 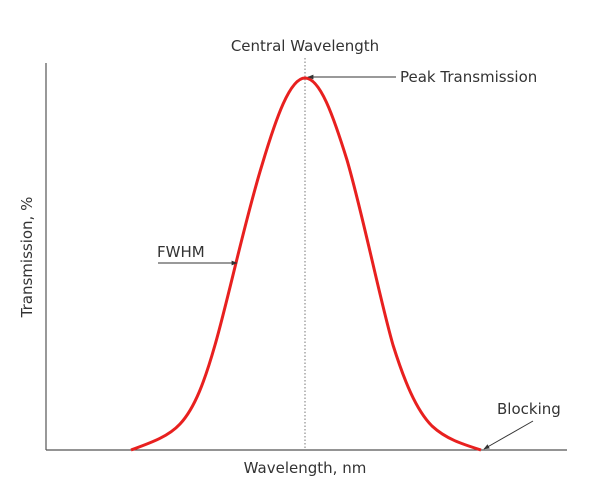 What do you see at coordinates (181, 252) in the screenshot?
I see `fwhm-label: FWHM` at bounding box center [181, 252].